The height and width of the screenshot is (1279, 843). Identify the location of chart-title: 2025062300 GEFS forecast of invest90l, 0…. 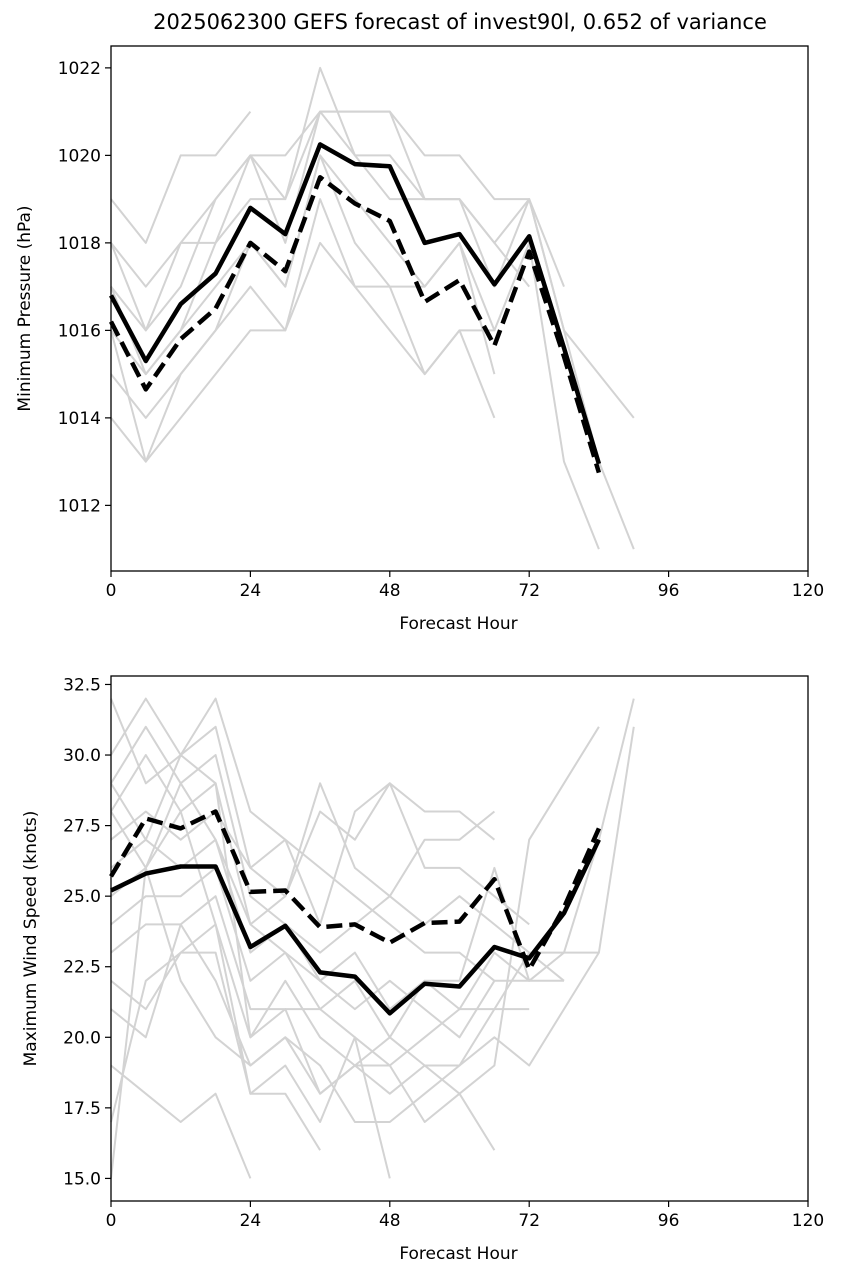
(460, 22).